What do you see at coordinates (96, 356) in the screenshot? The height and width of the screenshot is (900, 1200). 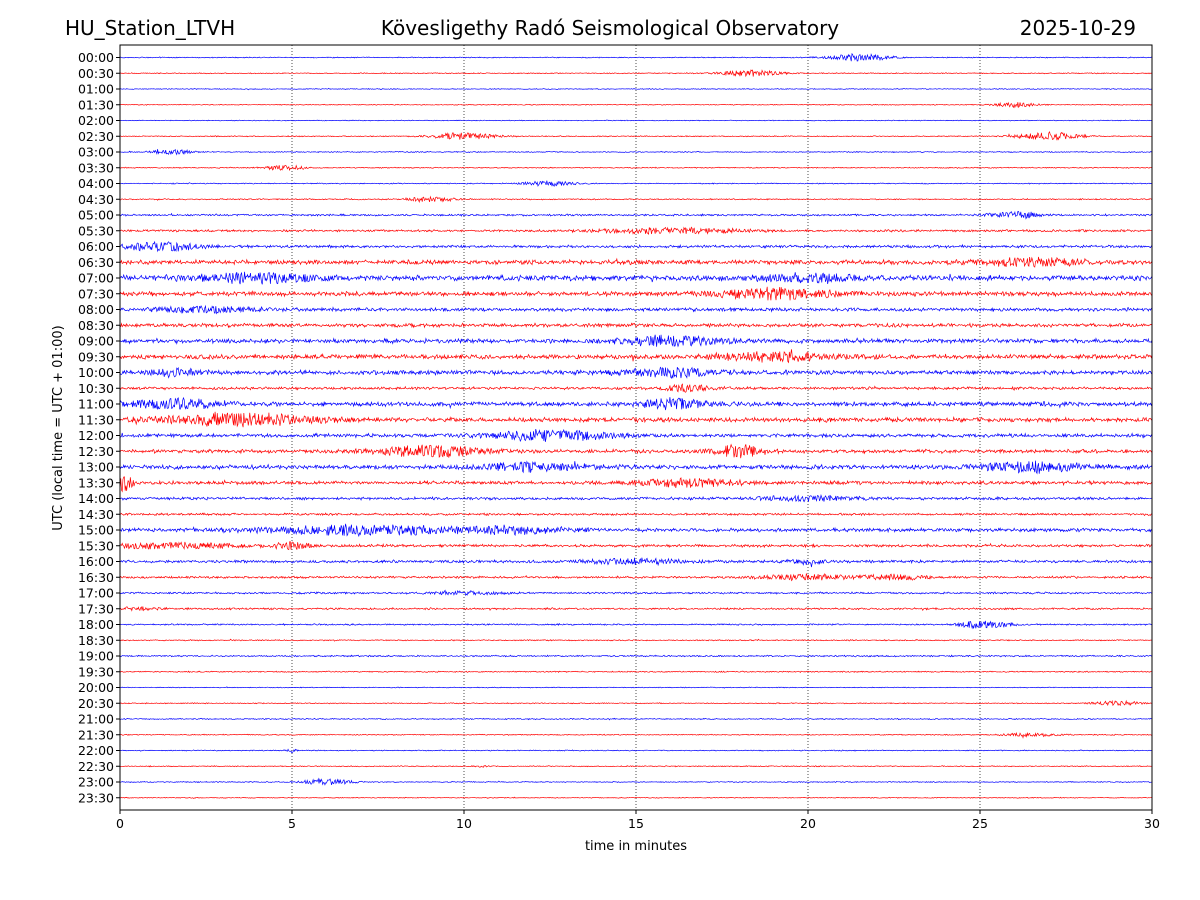 I see `y-tick-label: 09:30` at bounding box center [96, 356].